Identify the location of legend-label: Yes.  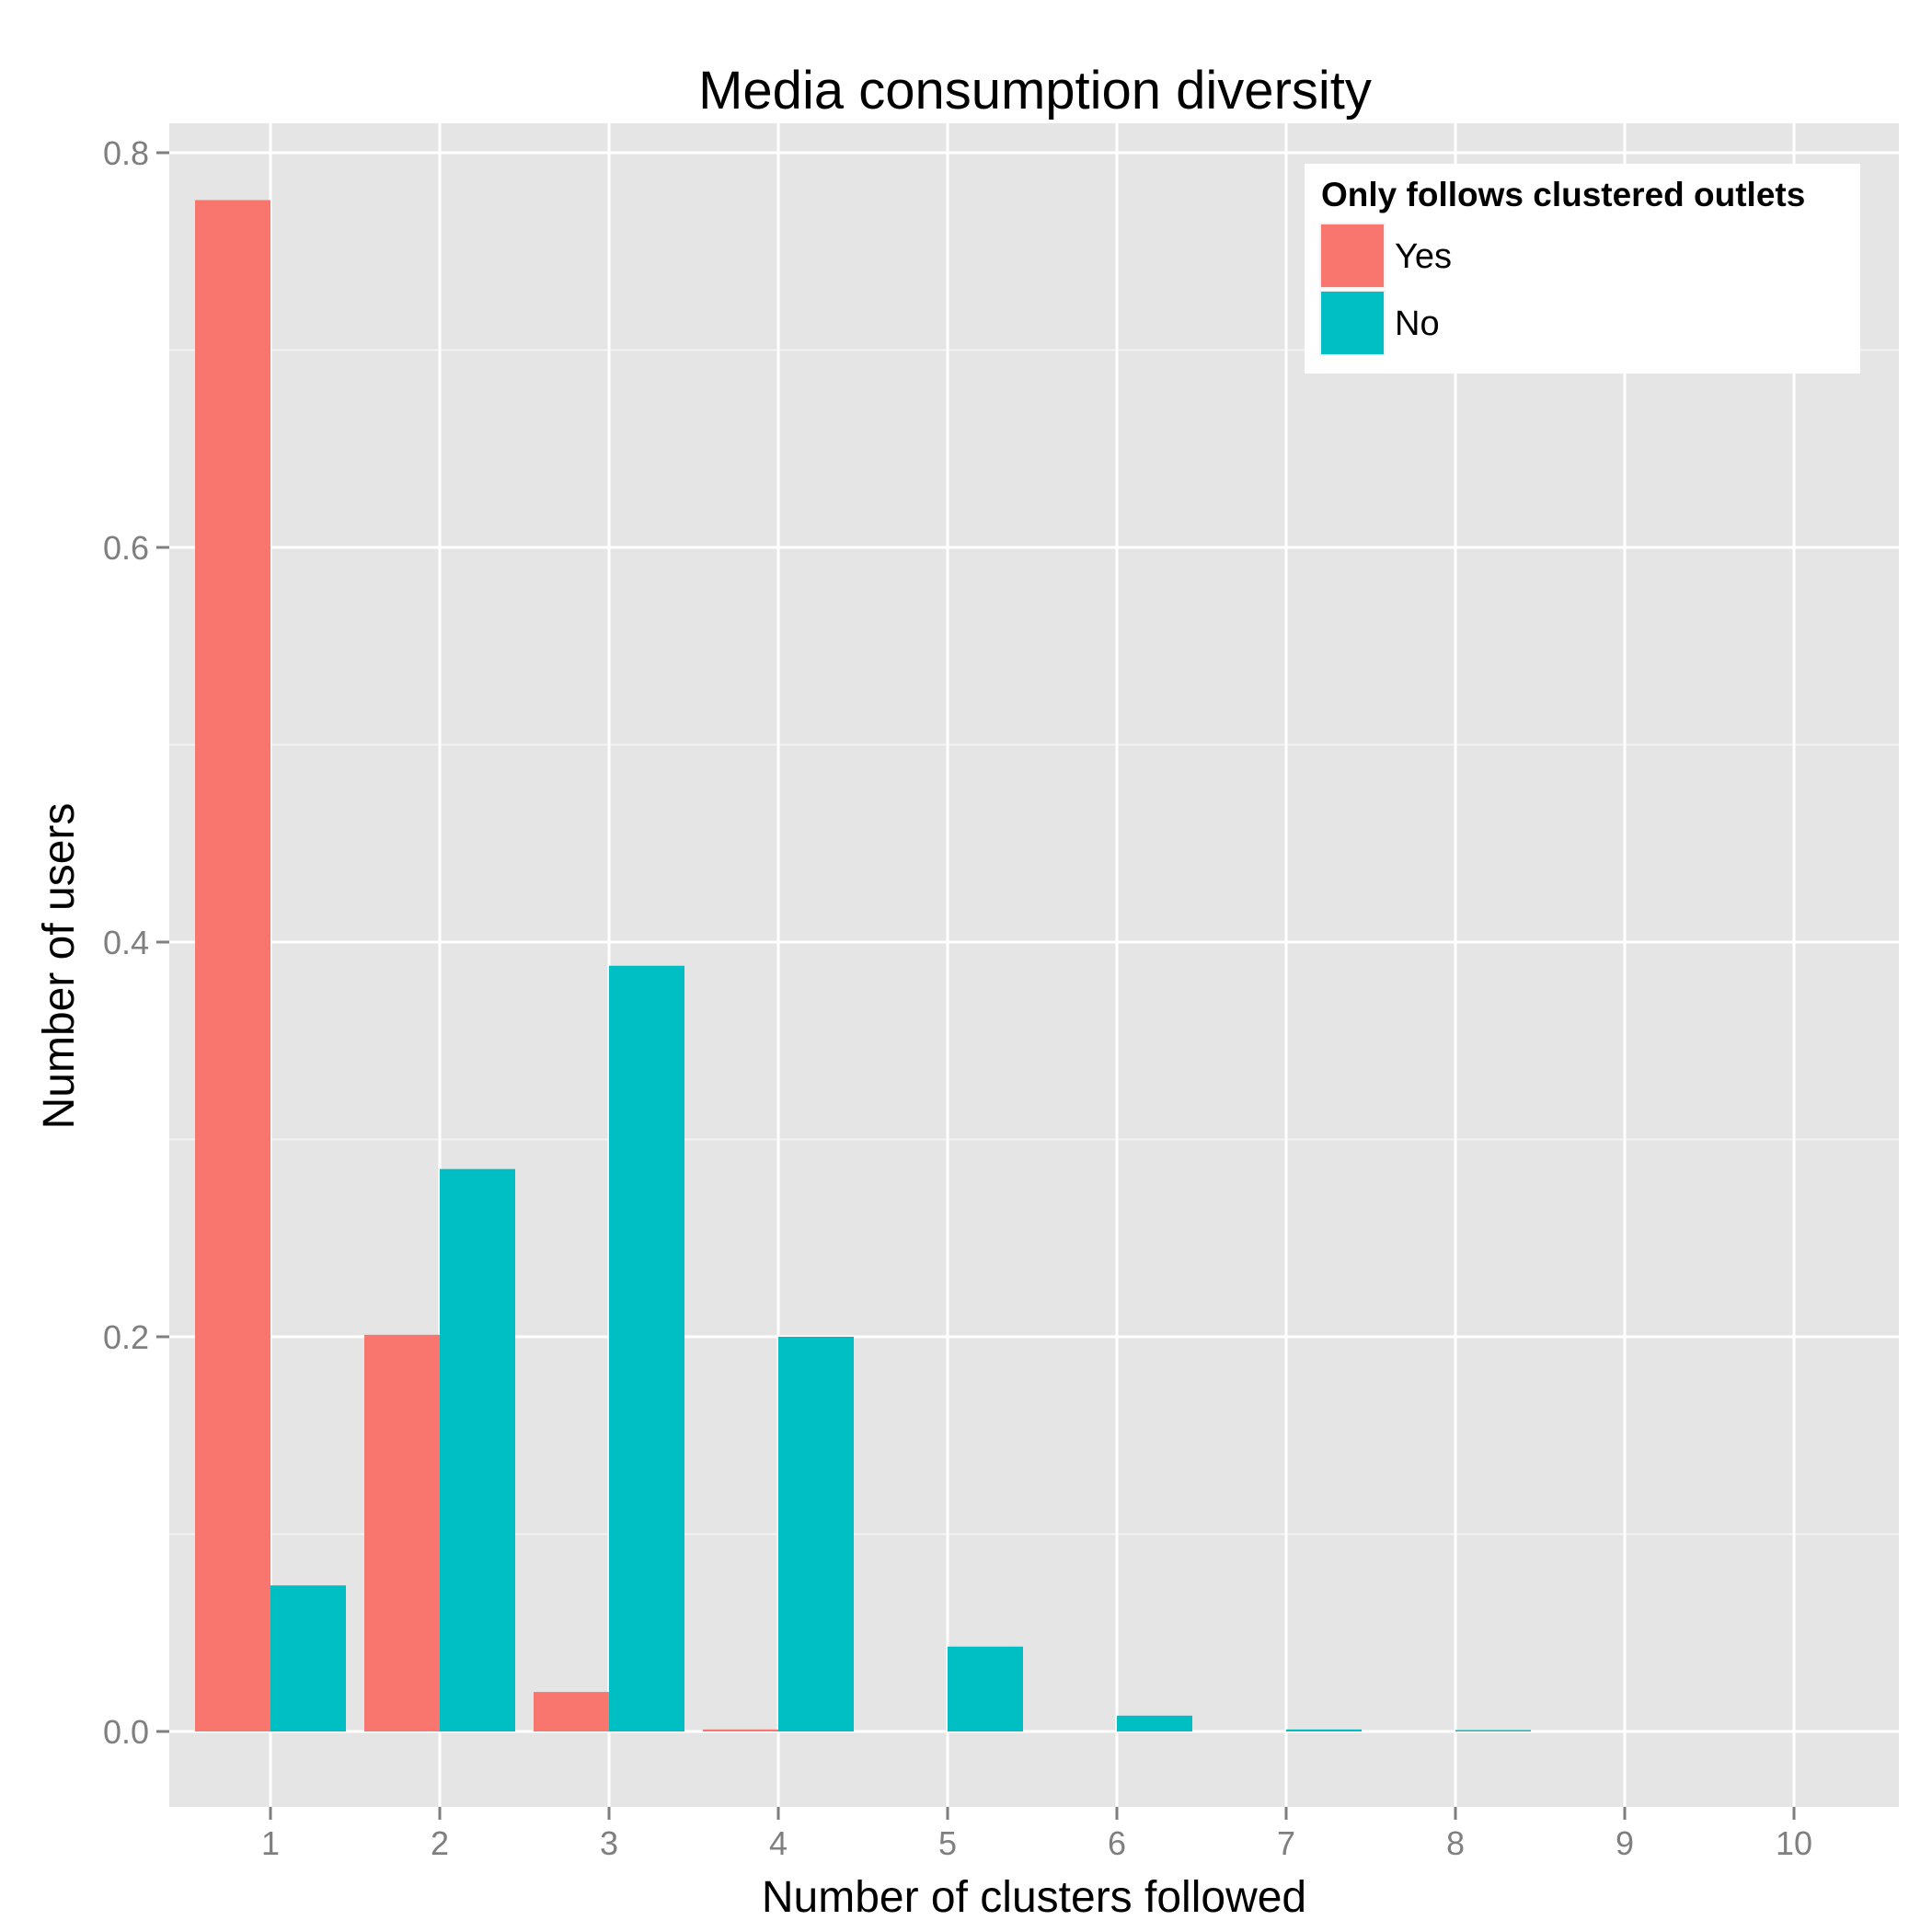
(1423, 256).